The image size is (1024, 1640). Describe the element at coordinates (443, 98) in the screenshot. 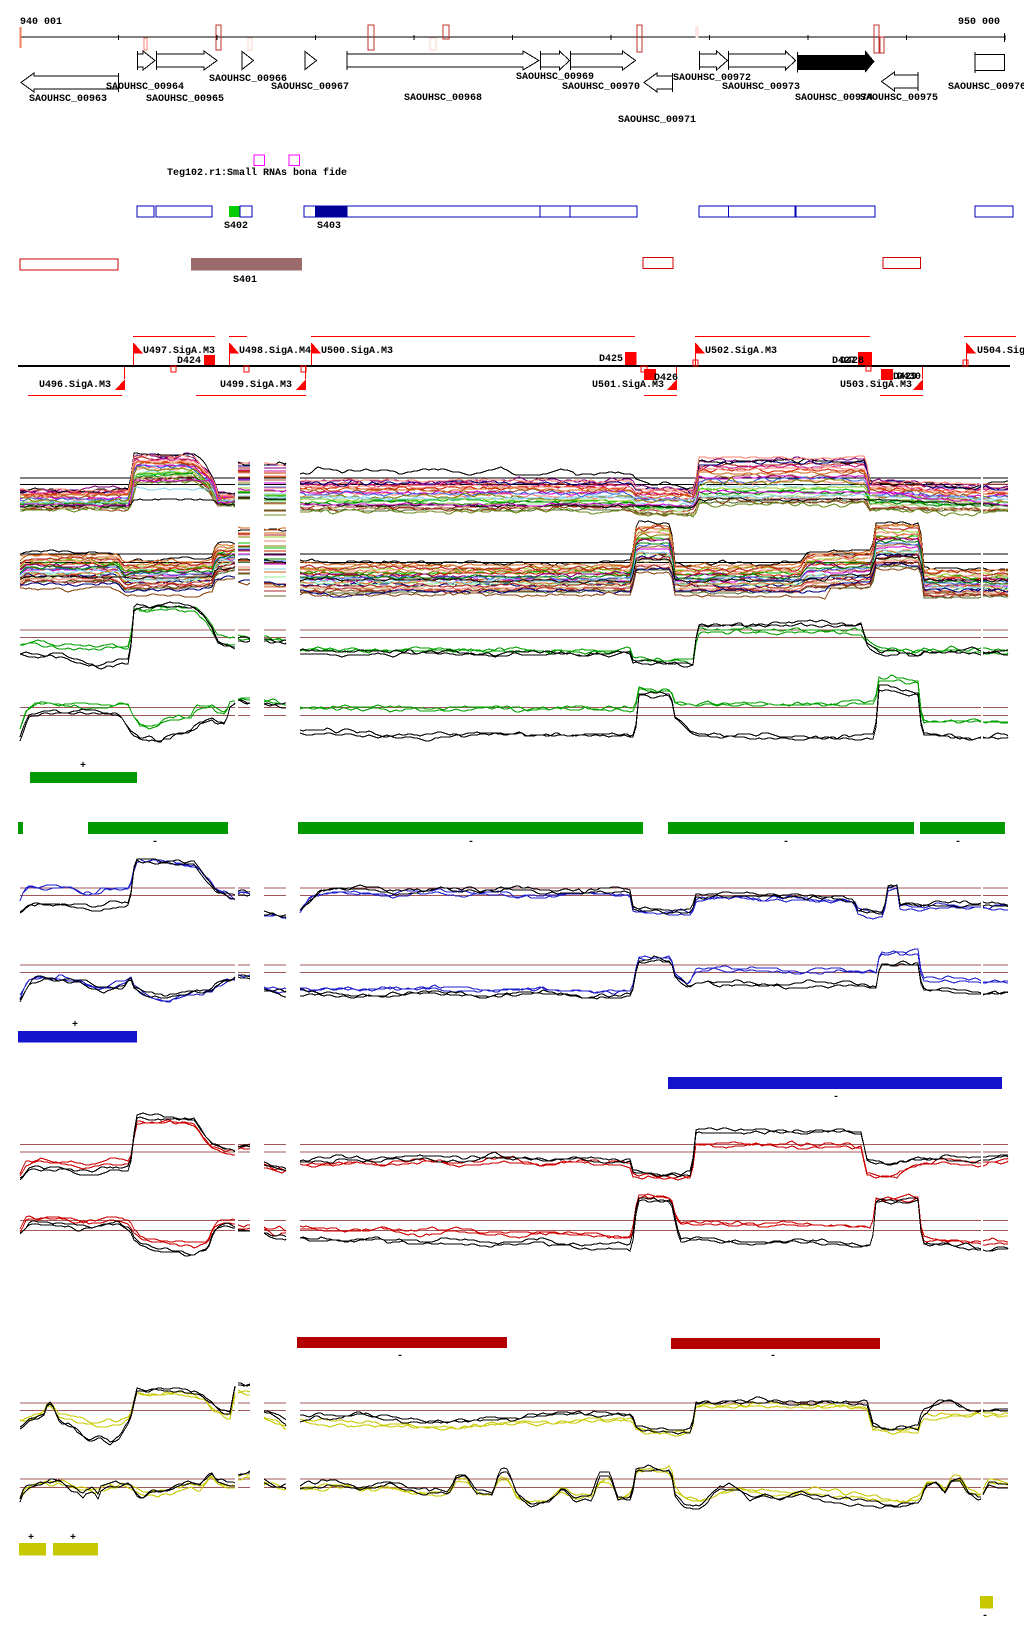

I see `svg-text: SAOUHSC_00968` at that location.